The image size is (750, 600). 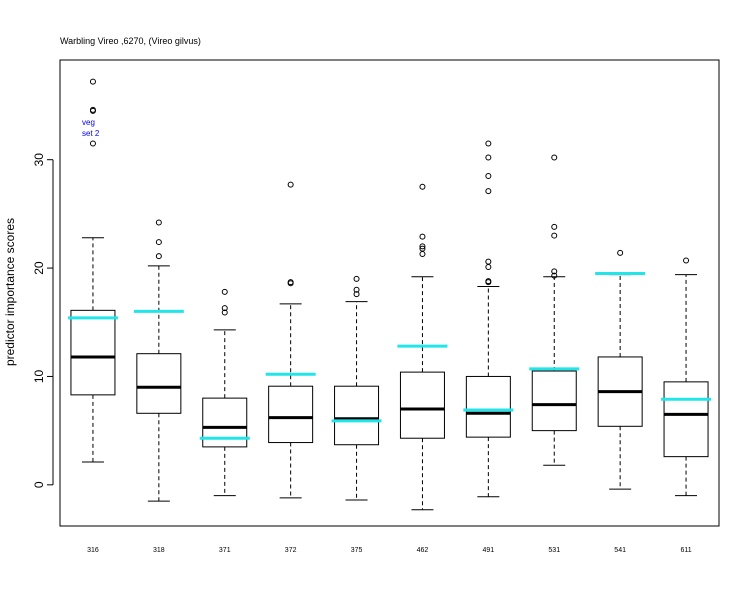 I want to click on x-tick-label: 462, so click(x=423, y=550).